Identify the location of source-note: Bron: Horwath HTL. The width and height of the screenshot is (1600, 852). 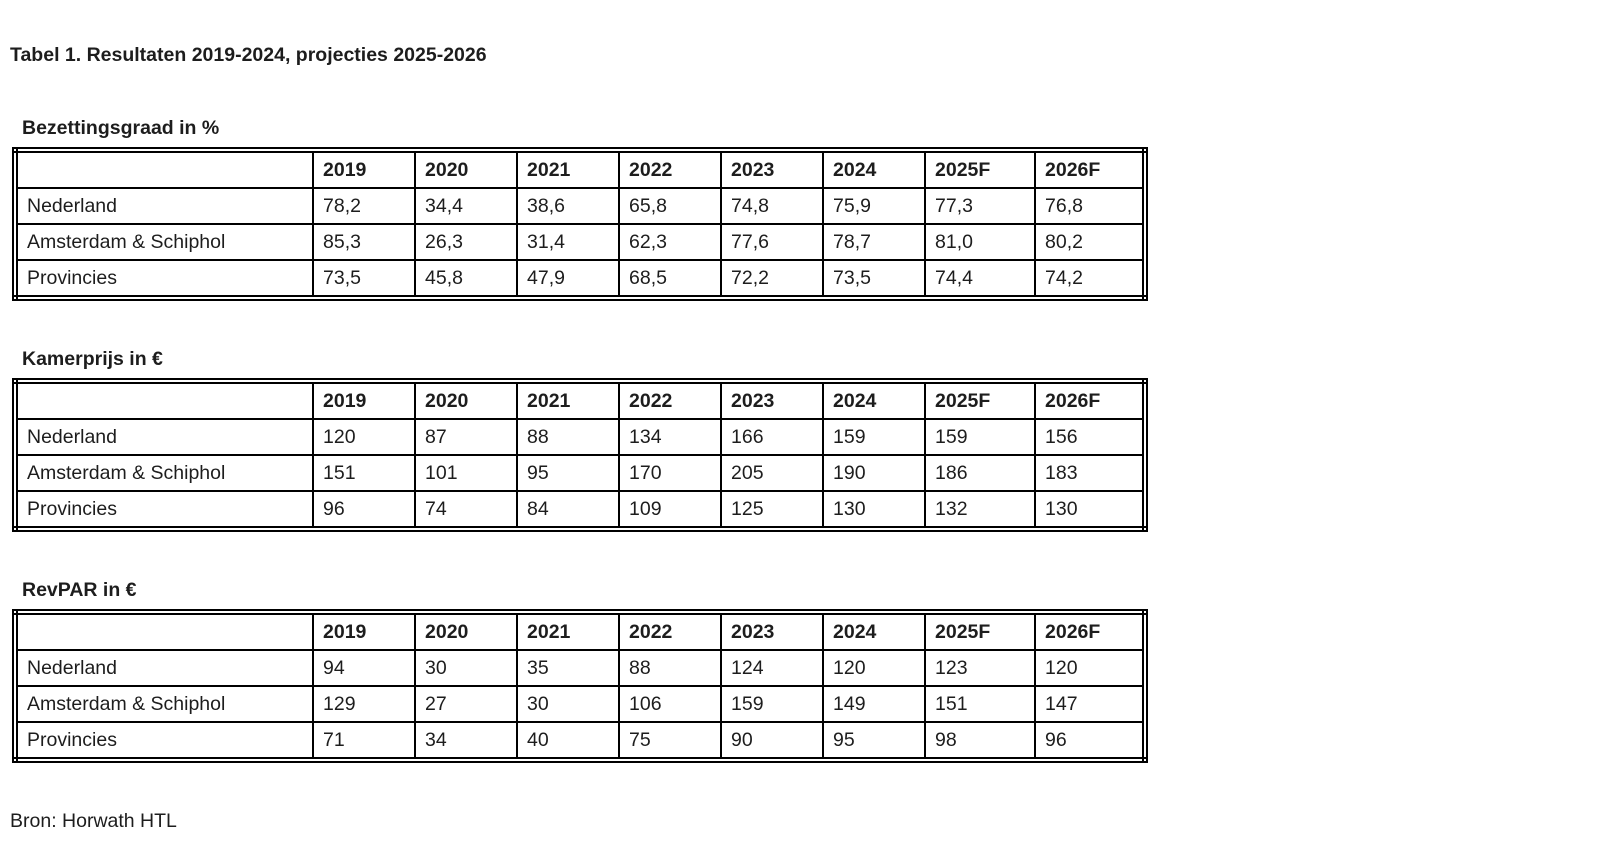
(93, 821).